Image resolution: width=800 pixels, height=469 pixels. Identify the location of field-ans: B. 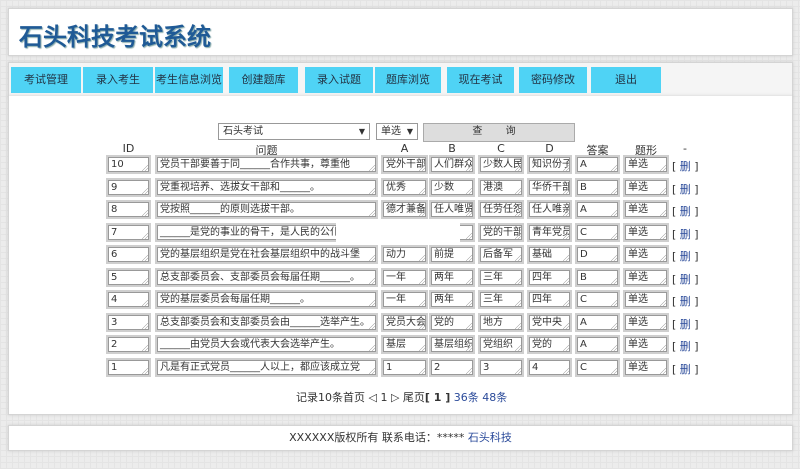
(597, 277).